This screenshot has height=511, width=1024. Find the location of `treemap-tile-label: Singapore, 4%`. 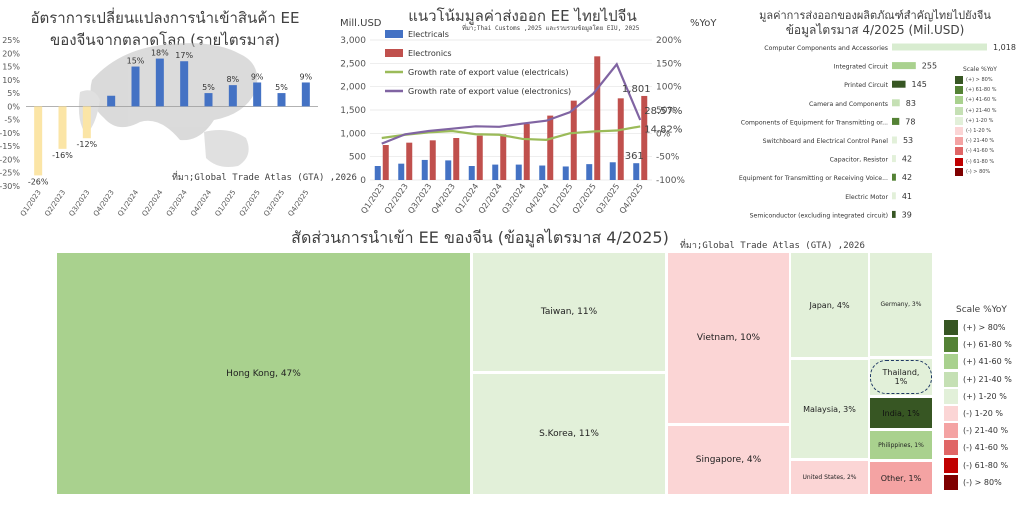

treemap-tile-label: Singapore, 4% is located at coordinates (728, 460).